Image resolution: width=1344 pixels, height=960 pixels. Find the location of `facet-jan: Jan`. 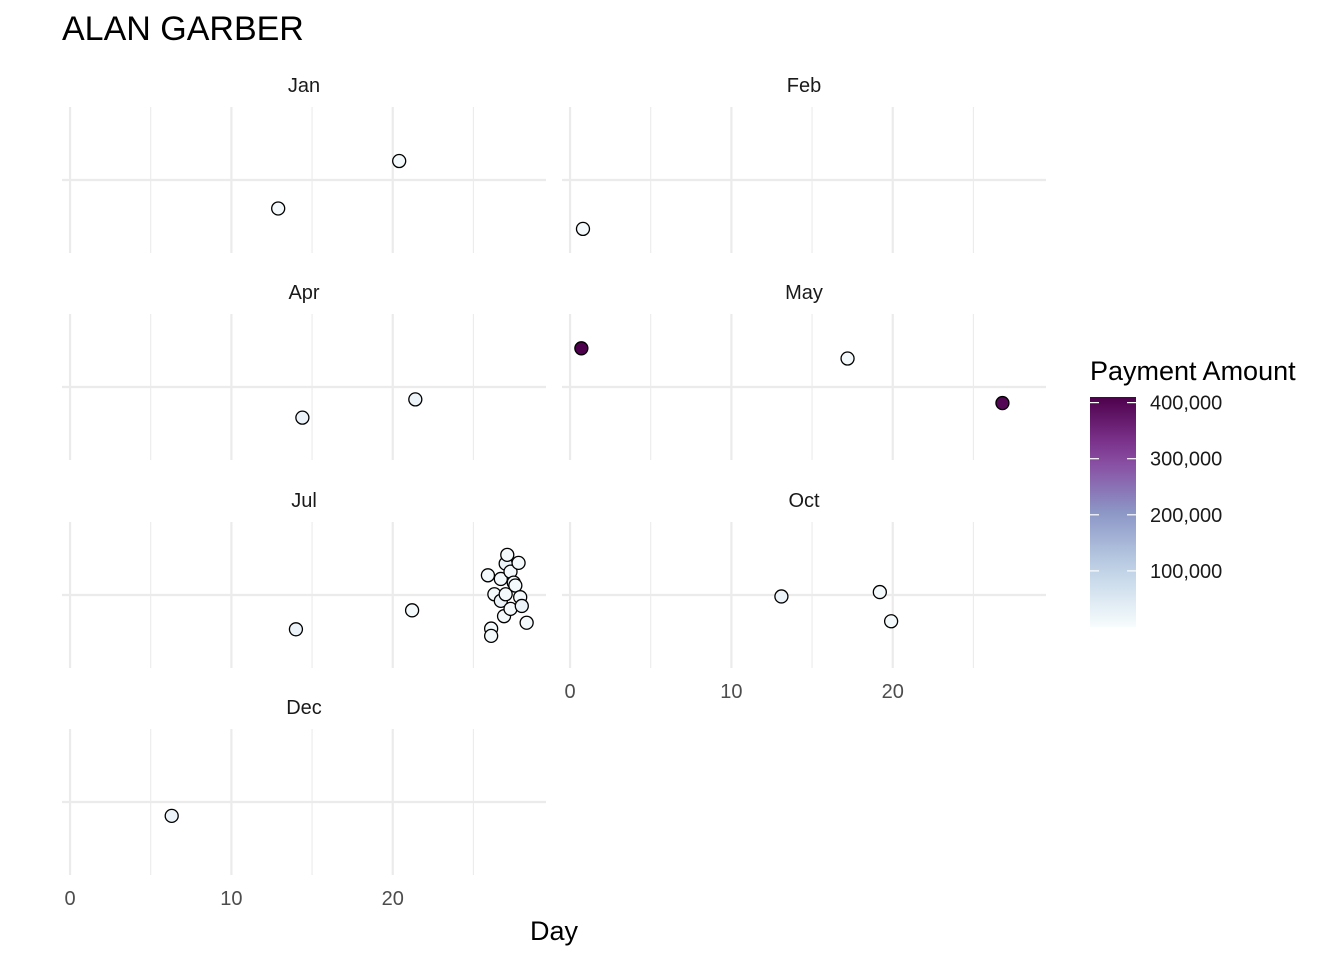

facet-jan: Jan is located at coordinates (304, 164).